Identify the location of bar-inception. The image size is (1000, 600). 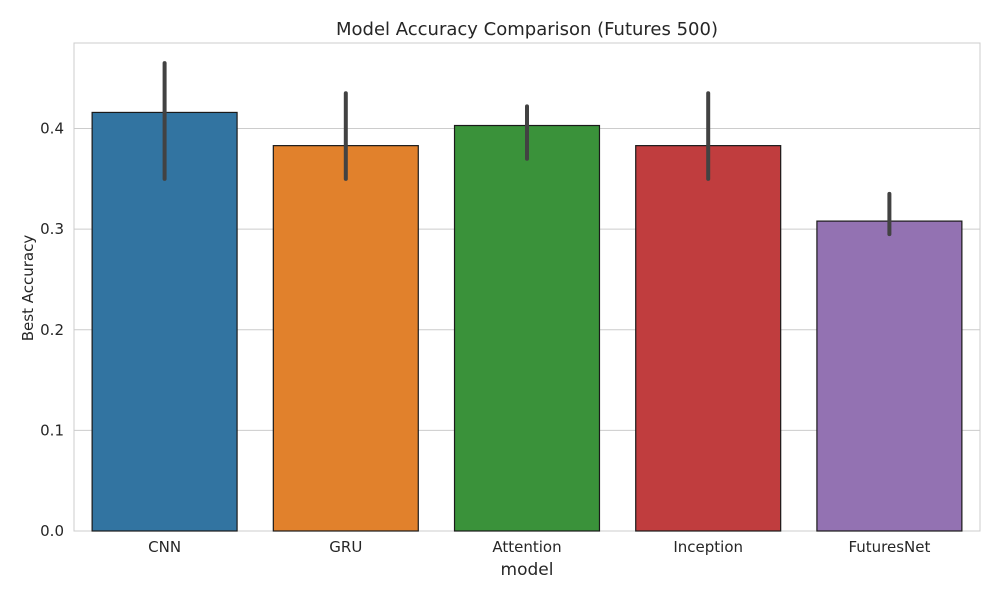
(708, 338).